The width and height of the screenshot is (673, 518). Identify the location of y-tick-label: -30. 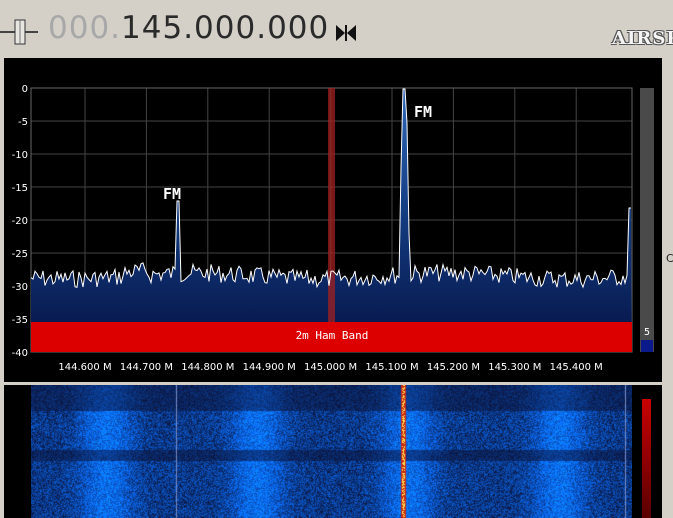
(20, 287).